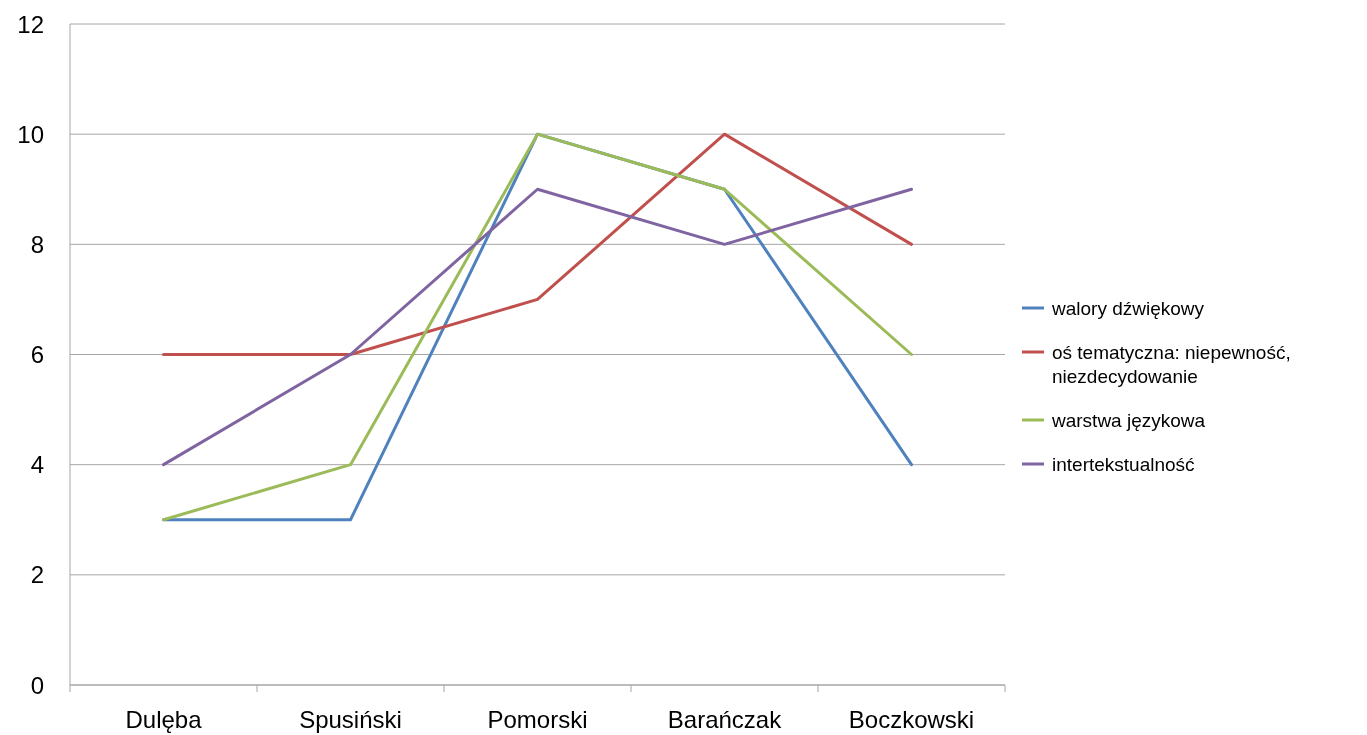 This screenshot has width=1367, height=735. Describe the element at coordinates (1123, 464) in the screenshot. I see `legend-label: intertekstualność` at that location.